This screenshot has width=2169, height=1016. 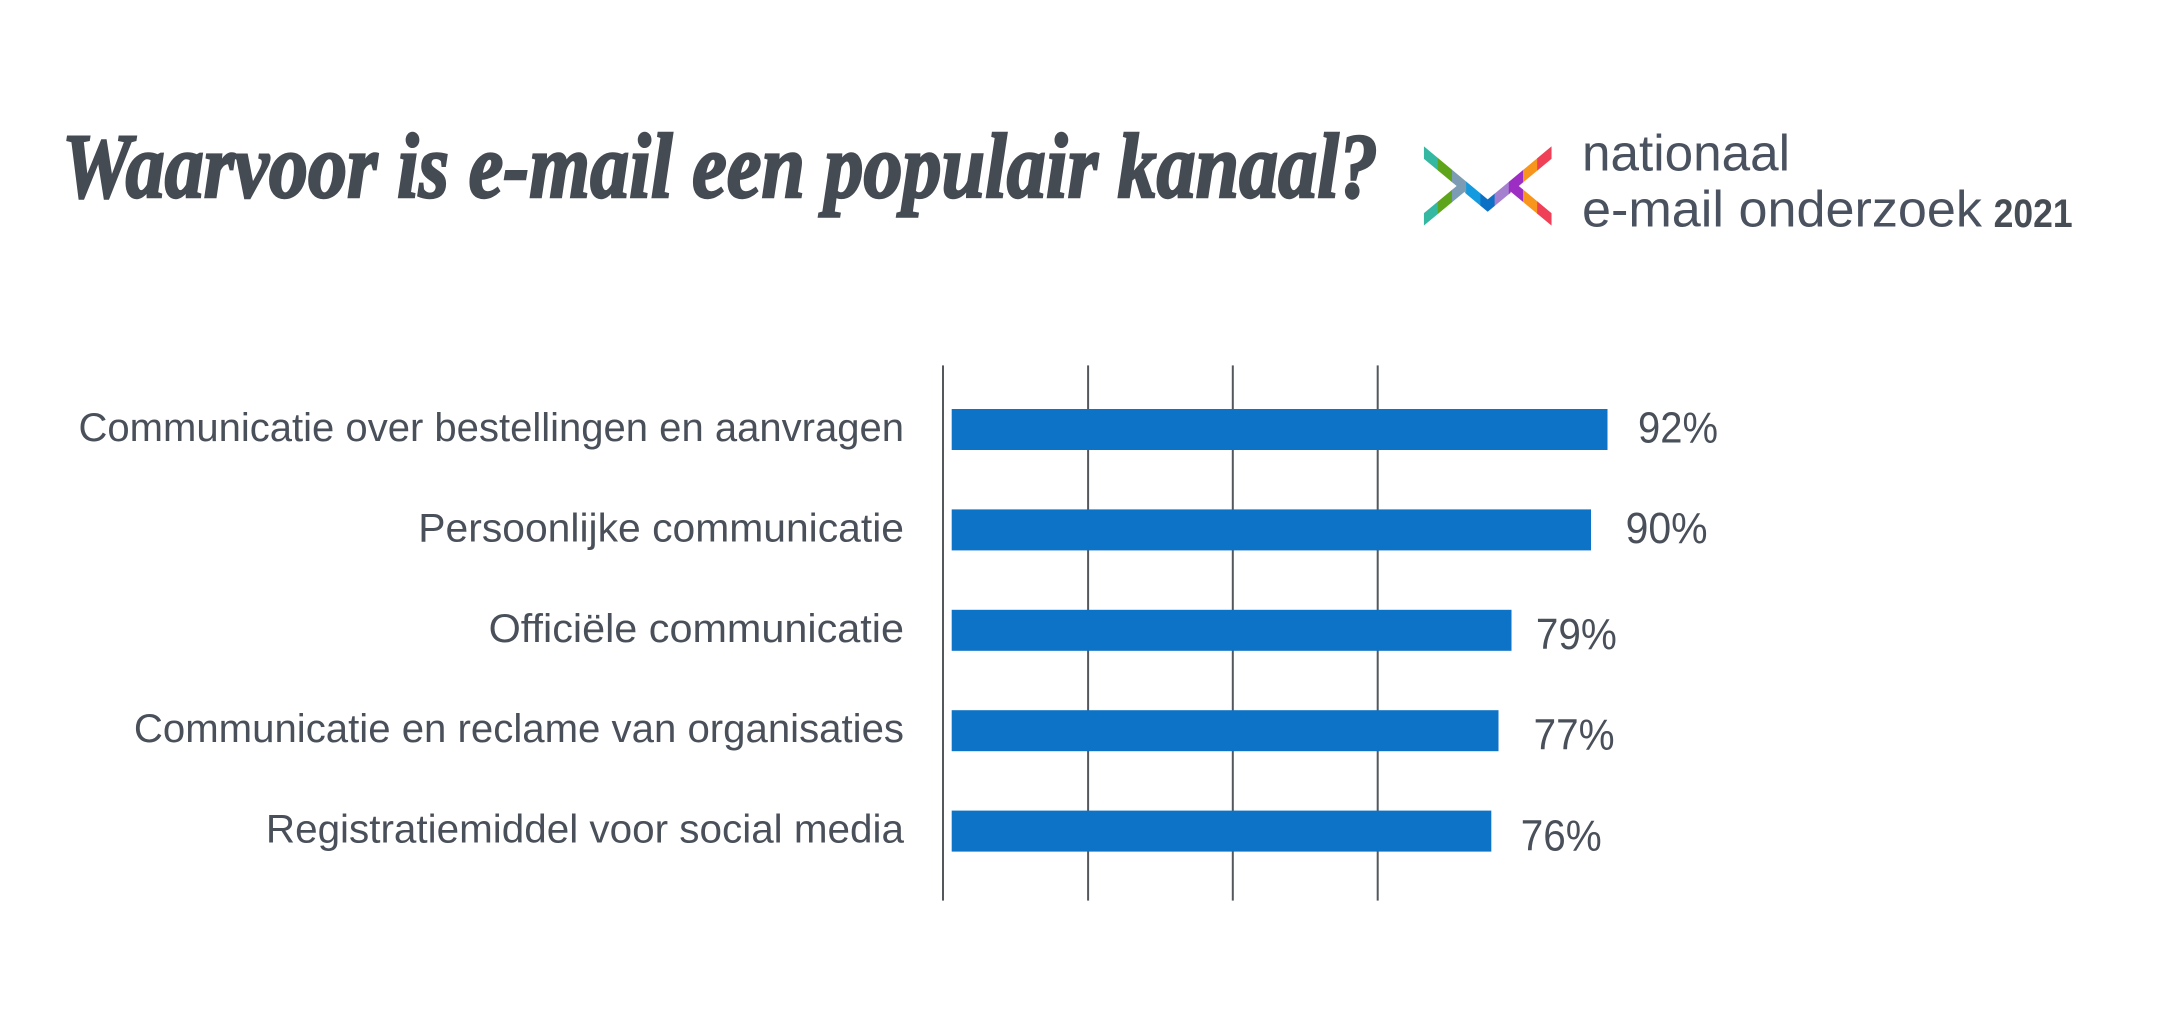 I want to click on svg-text:Waarvoor is e-mail een populai: Waarvoor is e-mail een populair kanaal?, so click(x=720, y=166).